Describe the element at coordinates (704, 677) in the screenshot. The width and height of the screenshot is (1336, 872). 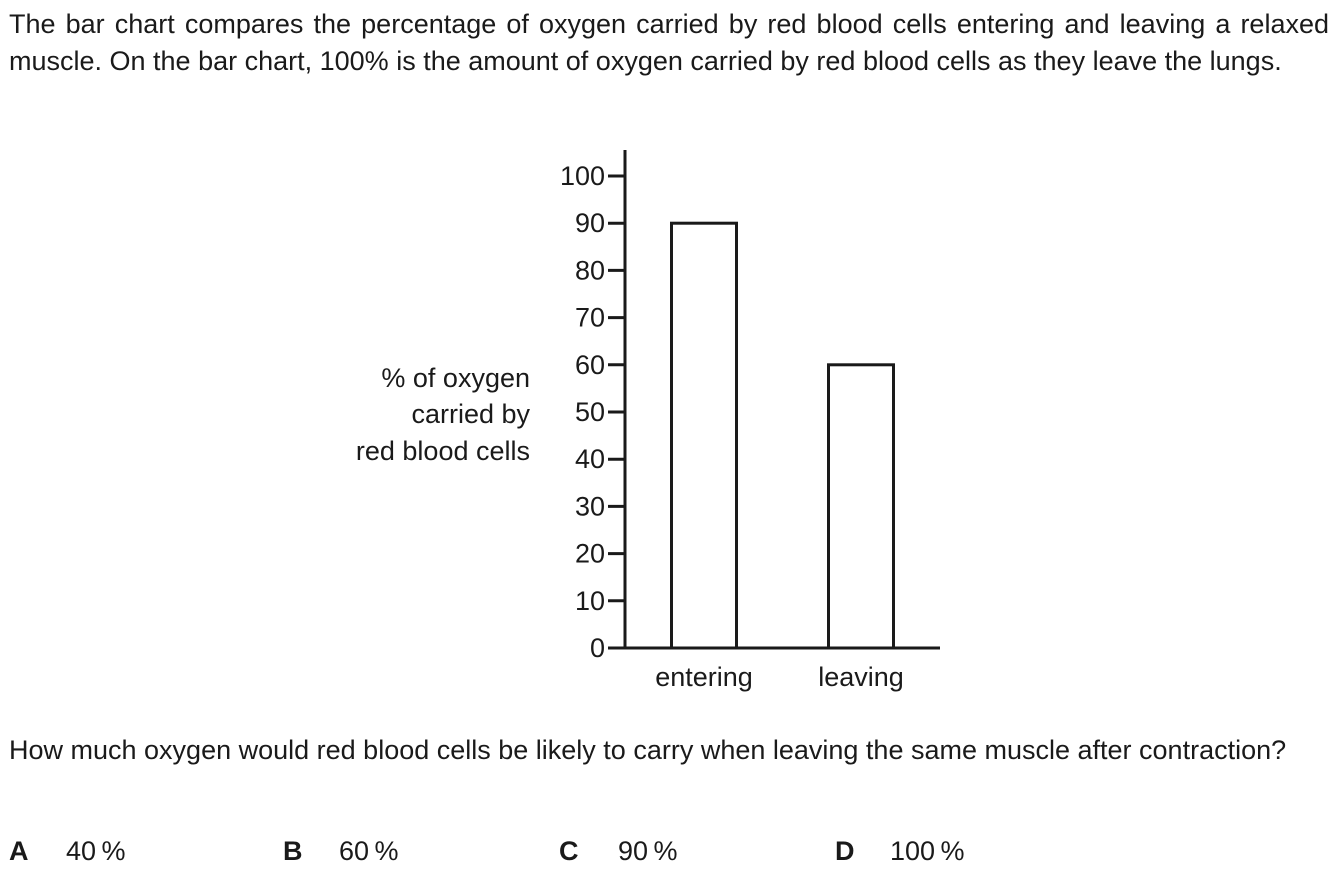
I see `x-category-label-entering: entering` at that location.